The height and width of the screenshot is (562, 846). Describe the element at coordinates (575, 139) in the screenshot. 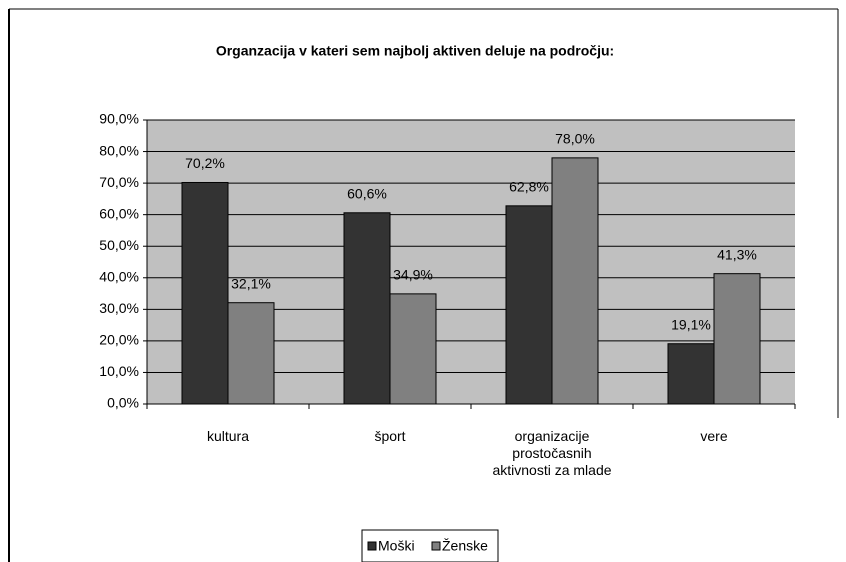

I see `value-label: 78,0%` at that location.